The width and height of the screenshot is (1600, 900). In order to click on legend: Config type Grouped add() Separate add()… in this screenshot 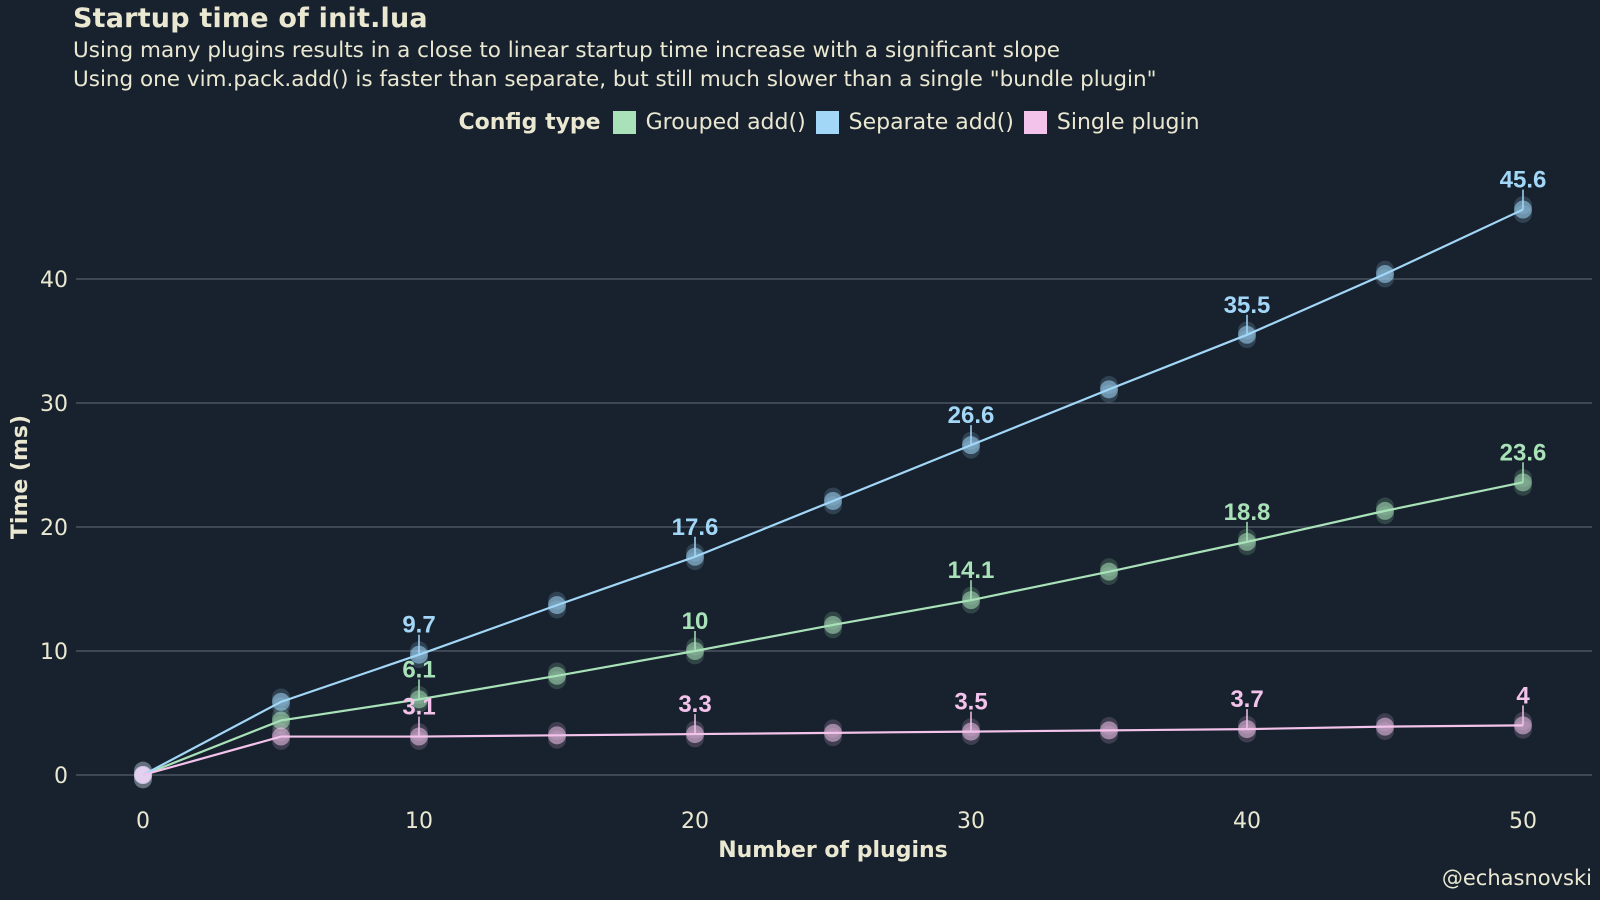, I will do `click(800, 122)`.